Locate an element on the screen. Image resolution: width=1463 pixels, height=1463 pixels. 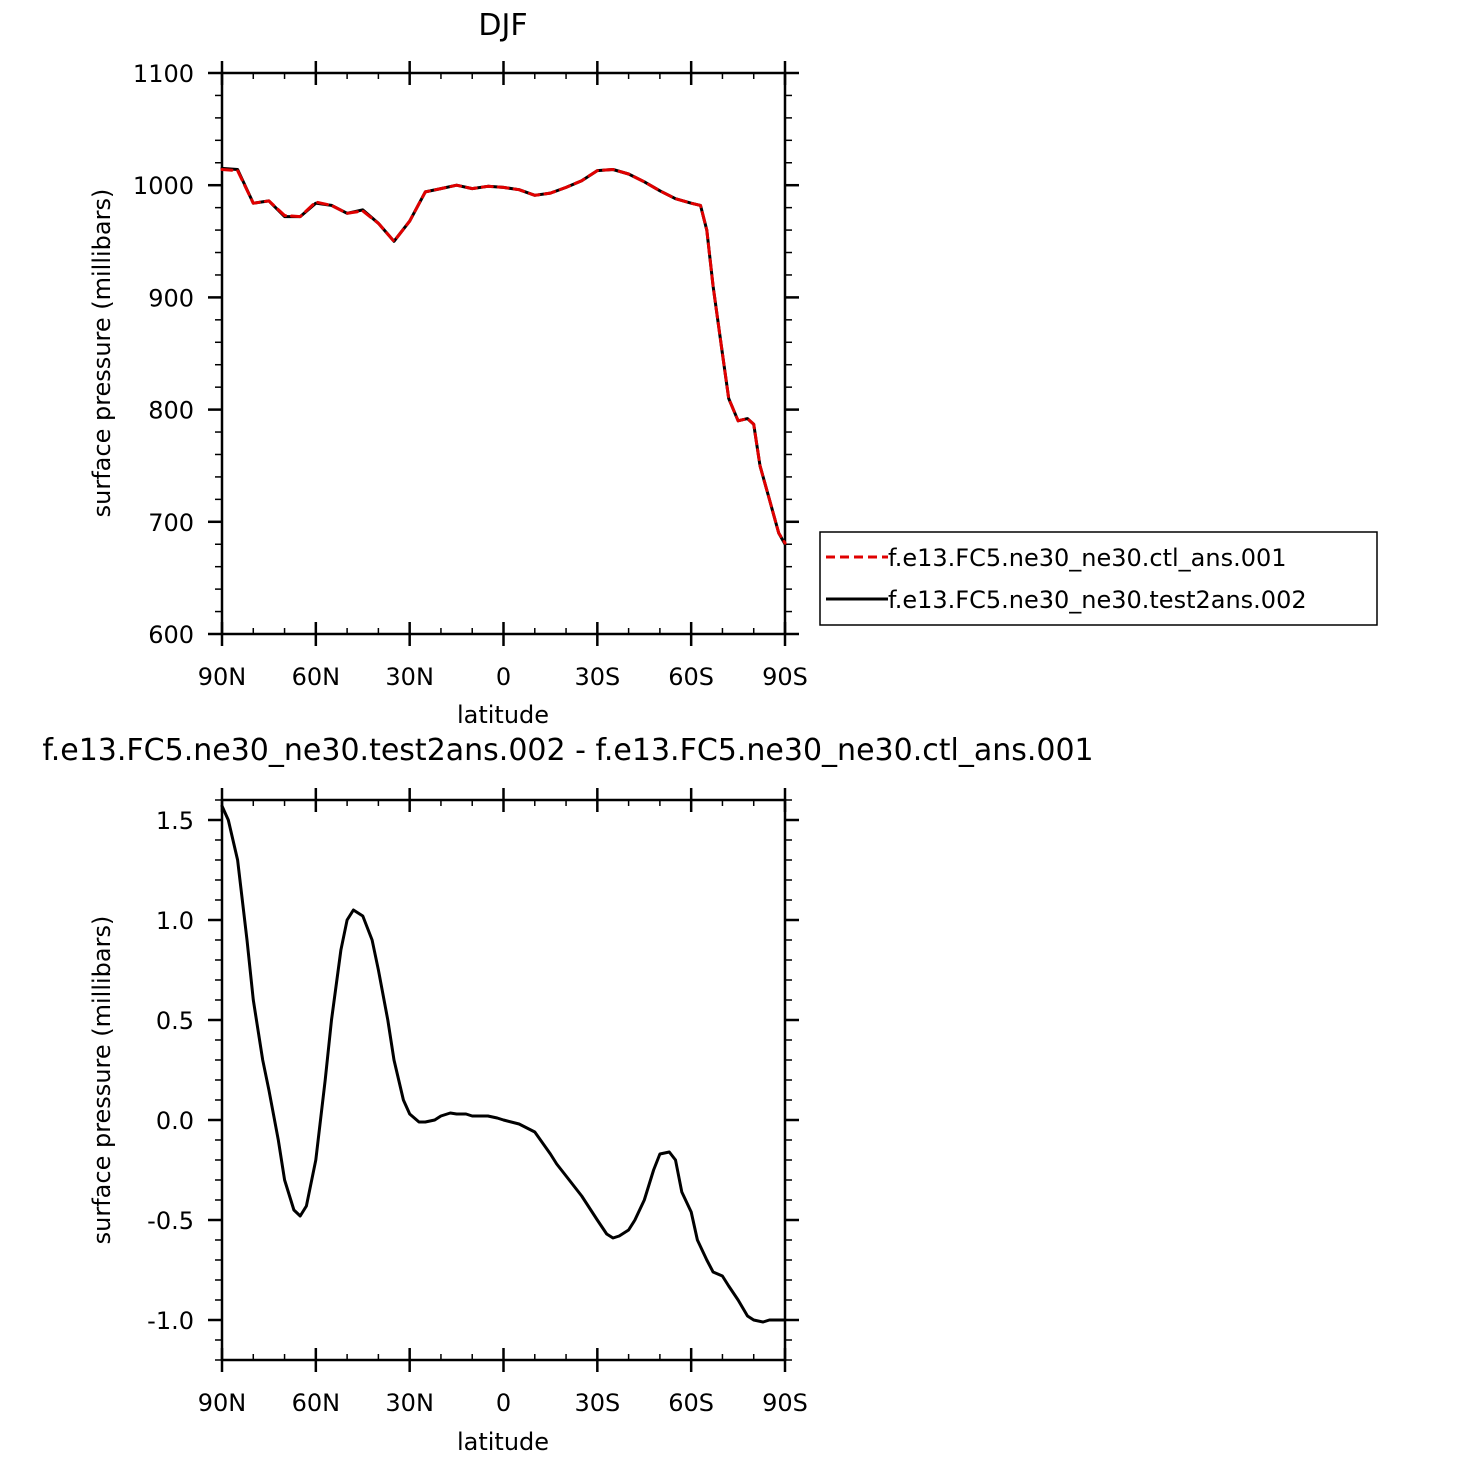
legend-label-test: f.e13.FC5.ne30_ne30.test2ans.002 is located at coordinates (1097, 600).